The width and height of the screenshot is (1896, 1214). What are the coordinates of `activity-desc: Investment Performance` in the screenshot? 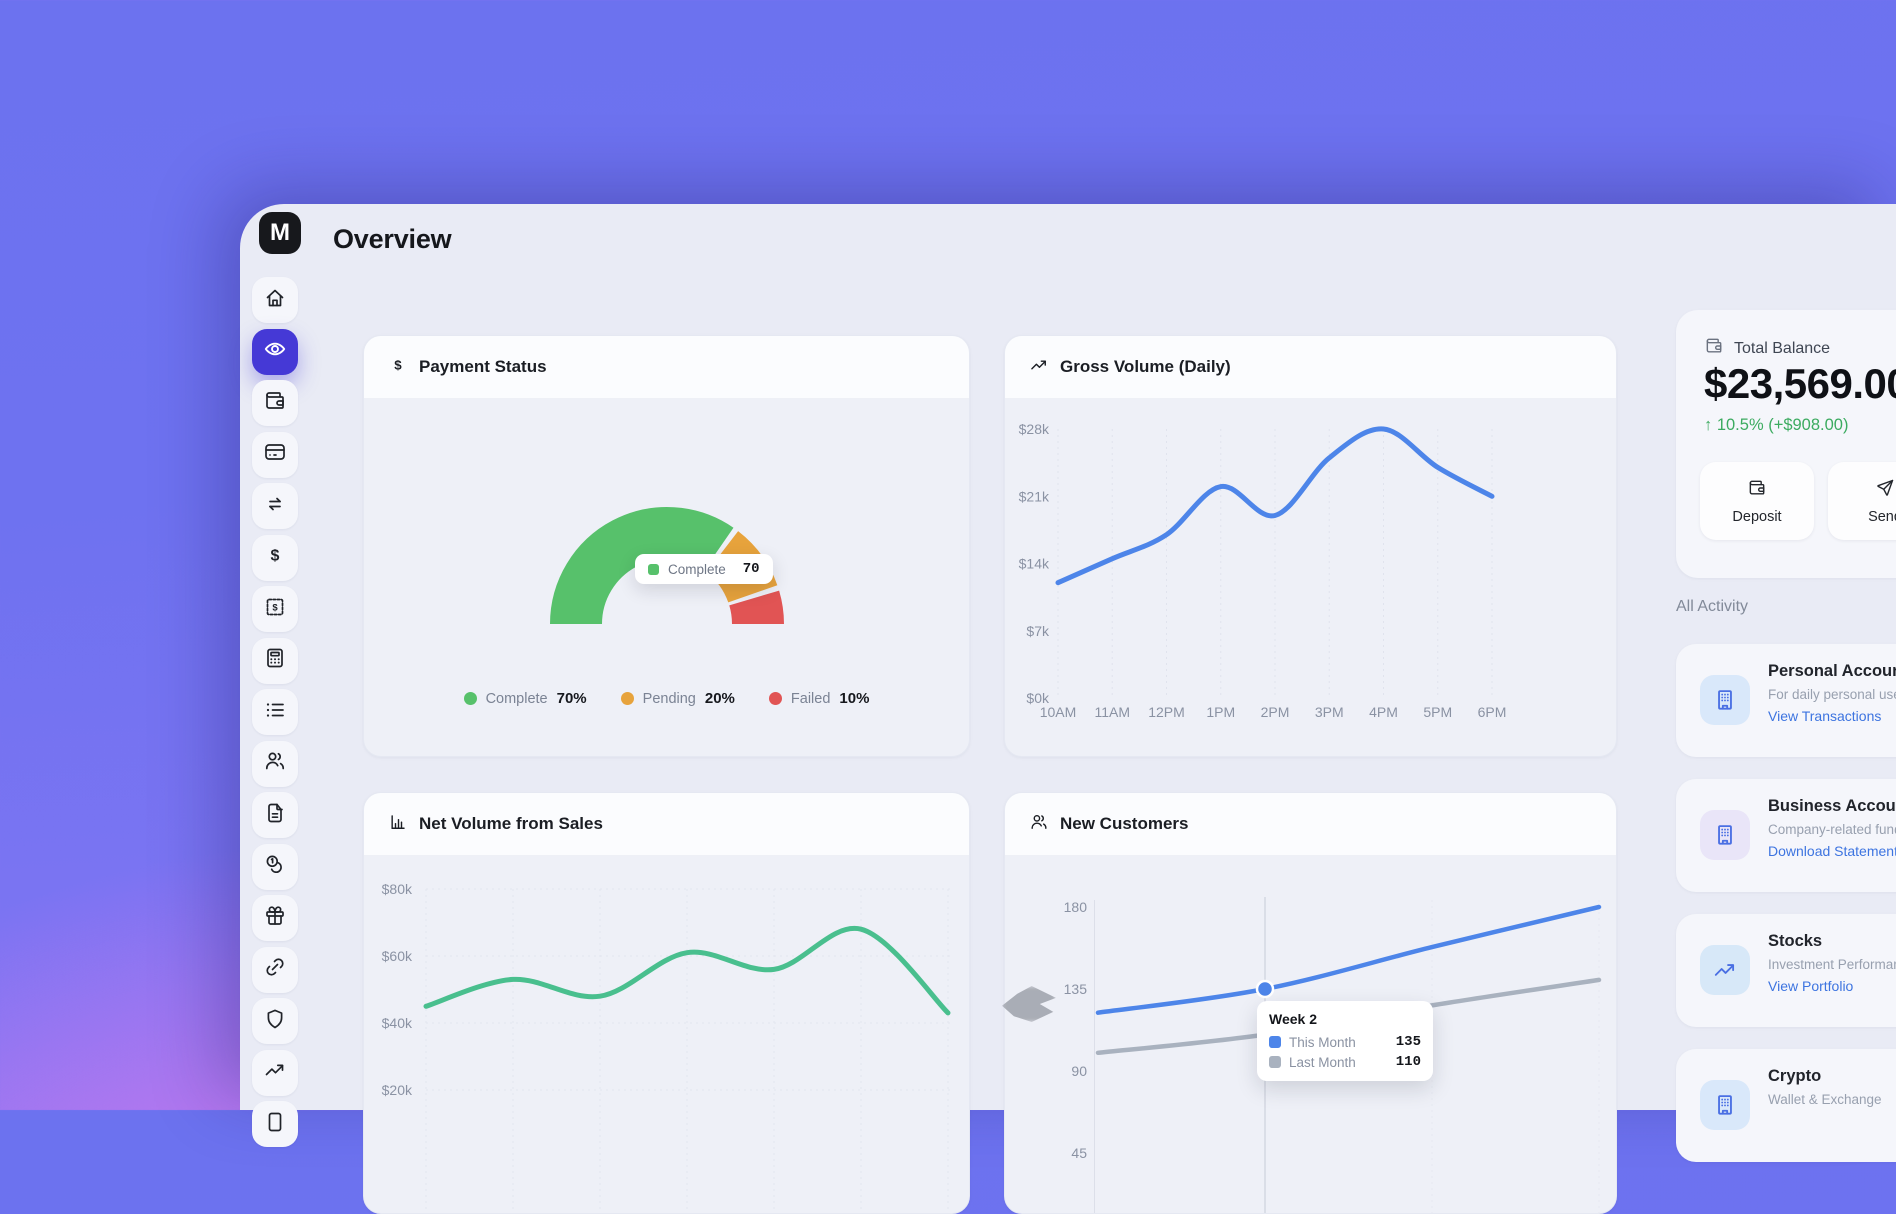 It's located at (1832, 964).